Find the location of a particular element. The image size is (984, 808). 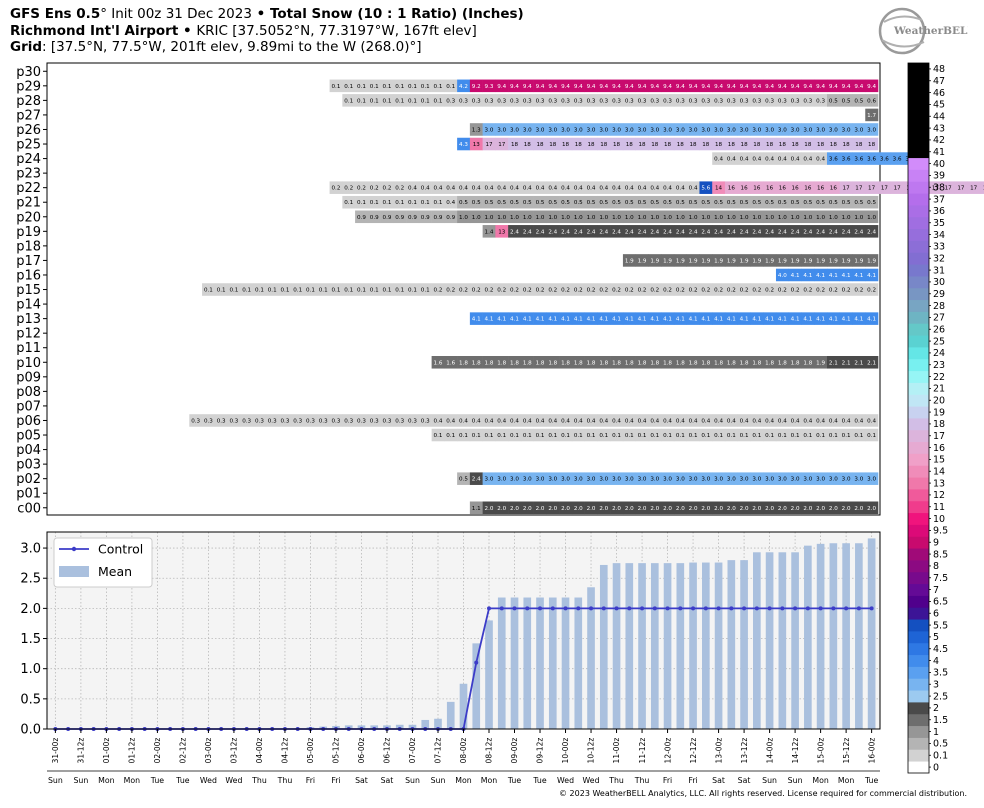

cell-value: 17 is located at coordinates (885, 189).